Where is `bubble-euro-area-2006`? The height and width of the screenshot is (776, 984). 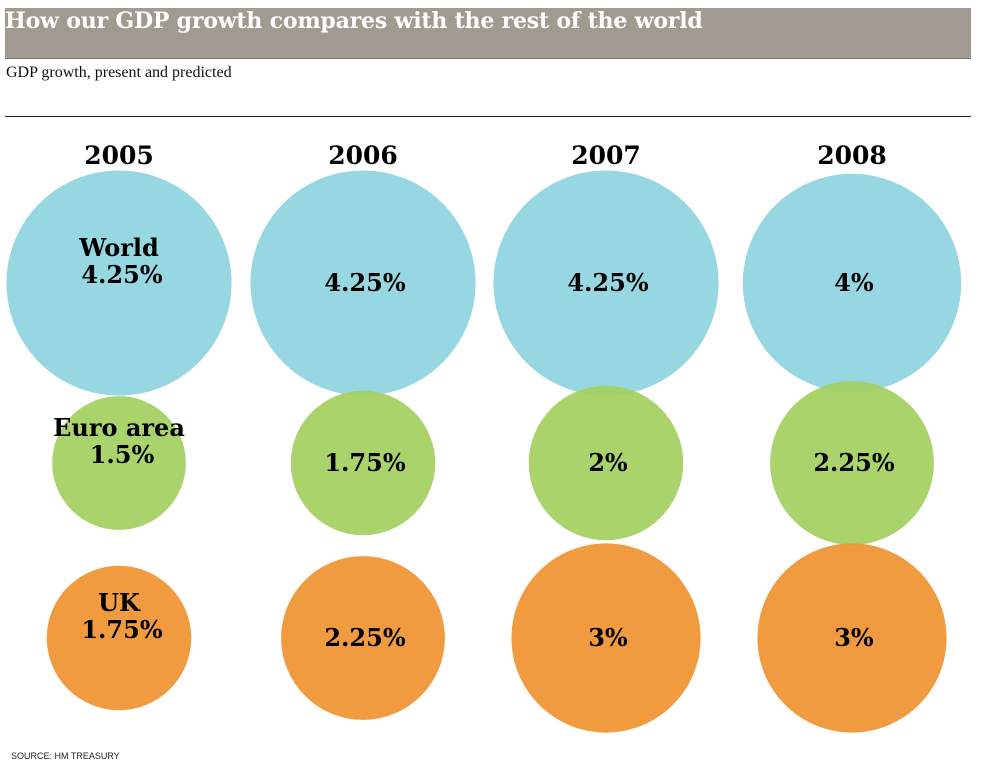
bubble-euro-area-2006 is located at coordinates (363, 463).